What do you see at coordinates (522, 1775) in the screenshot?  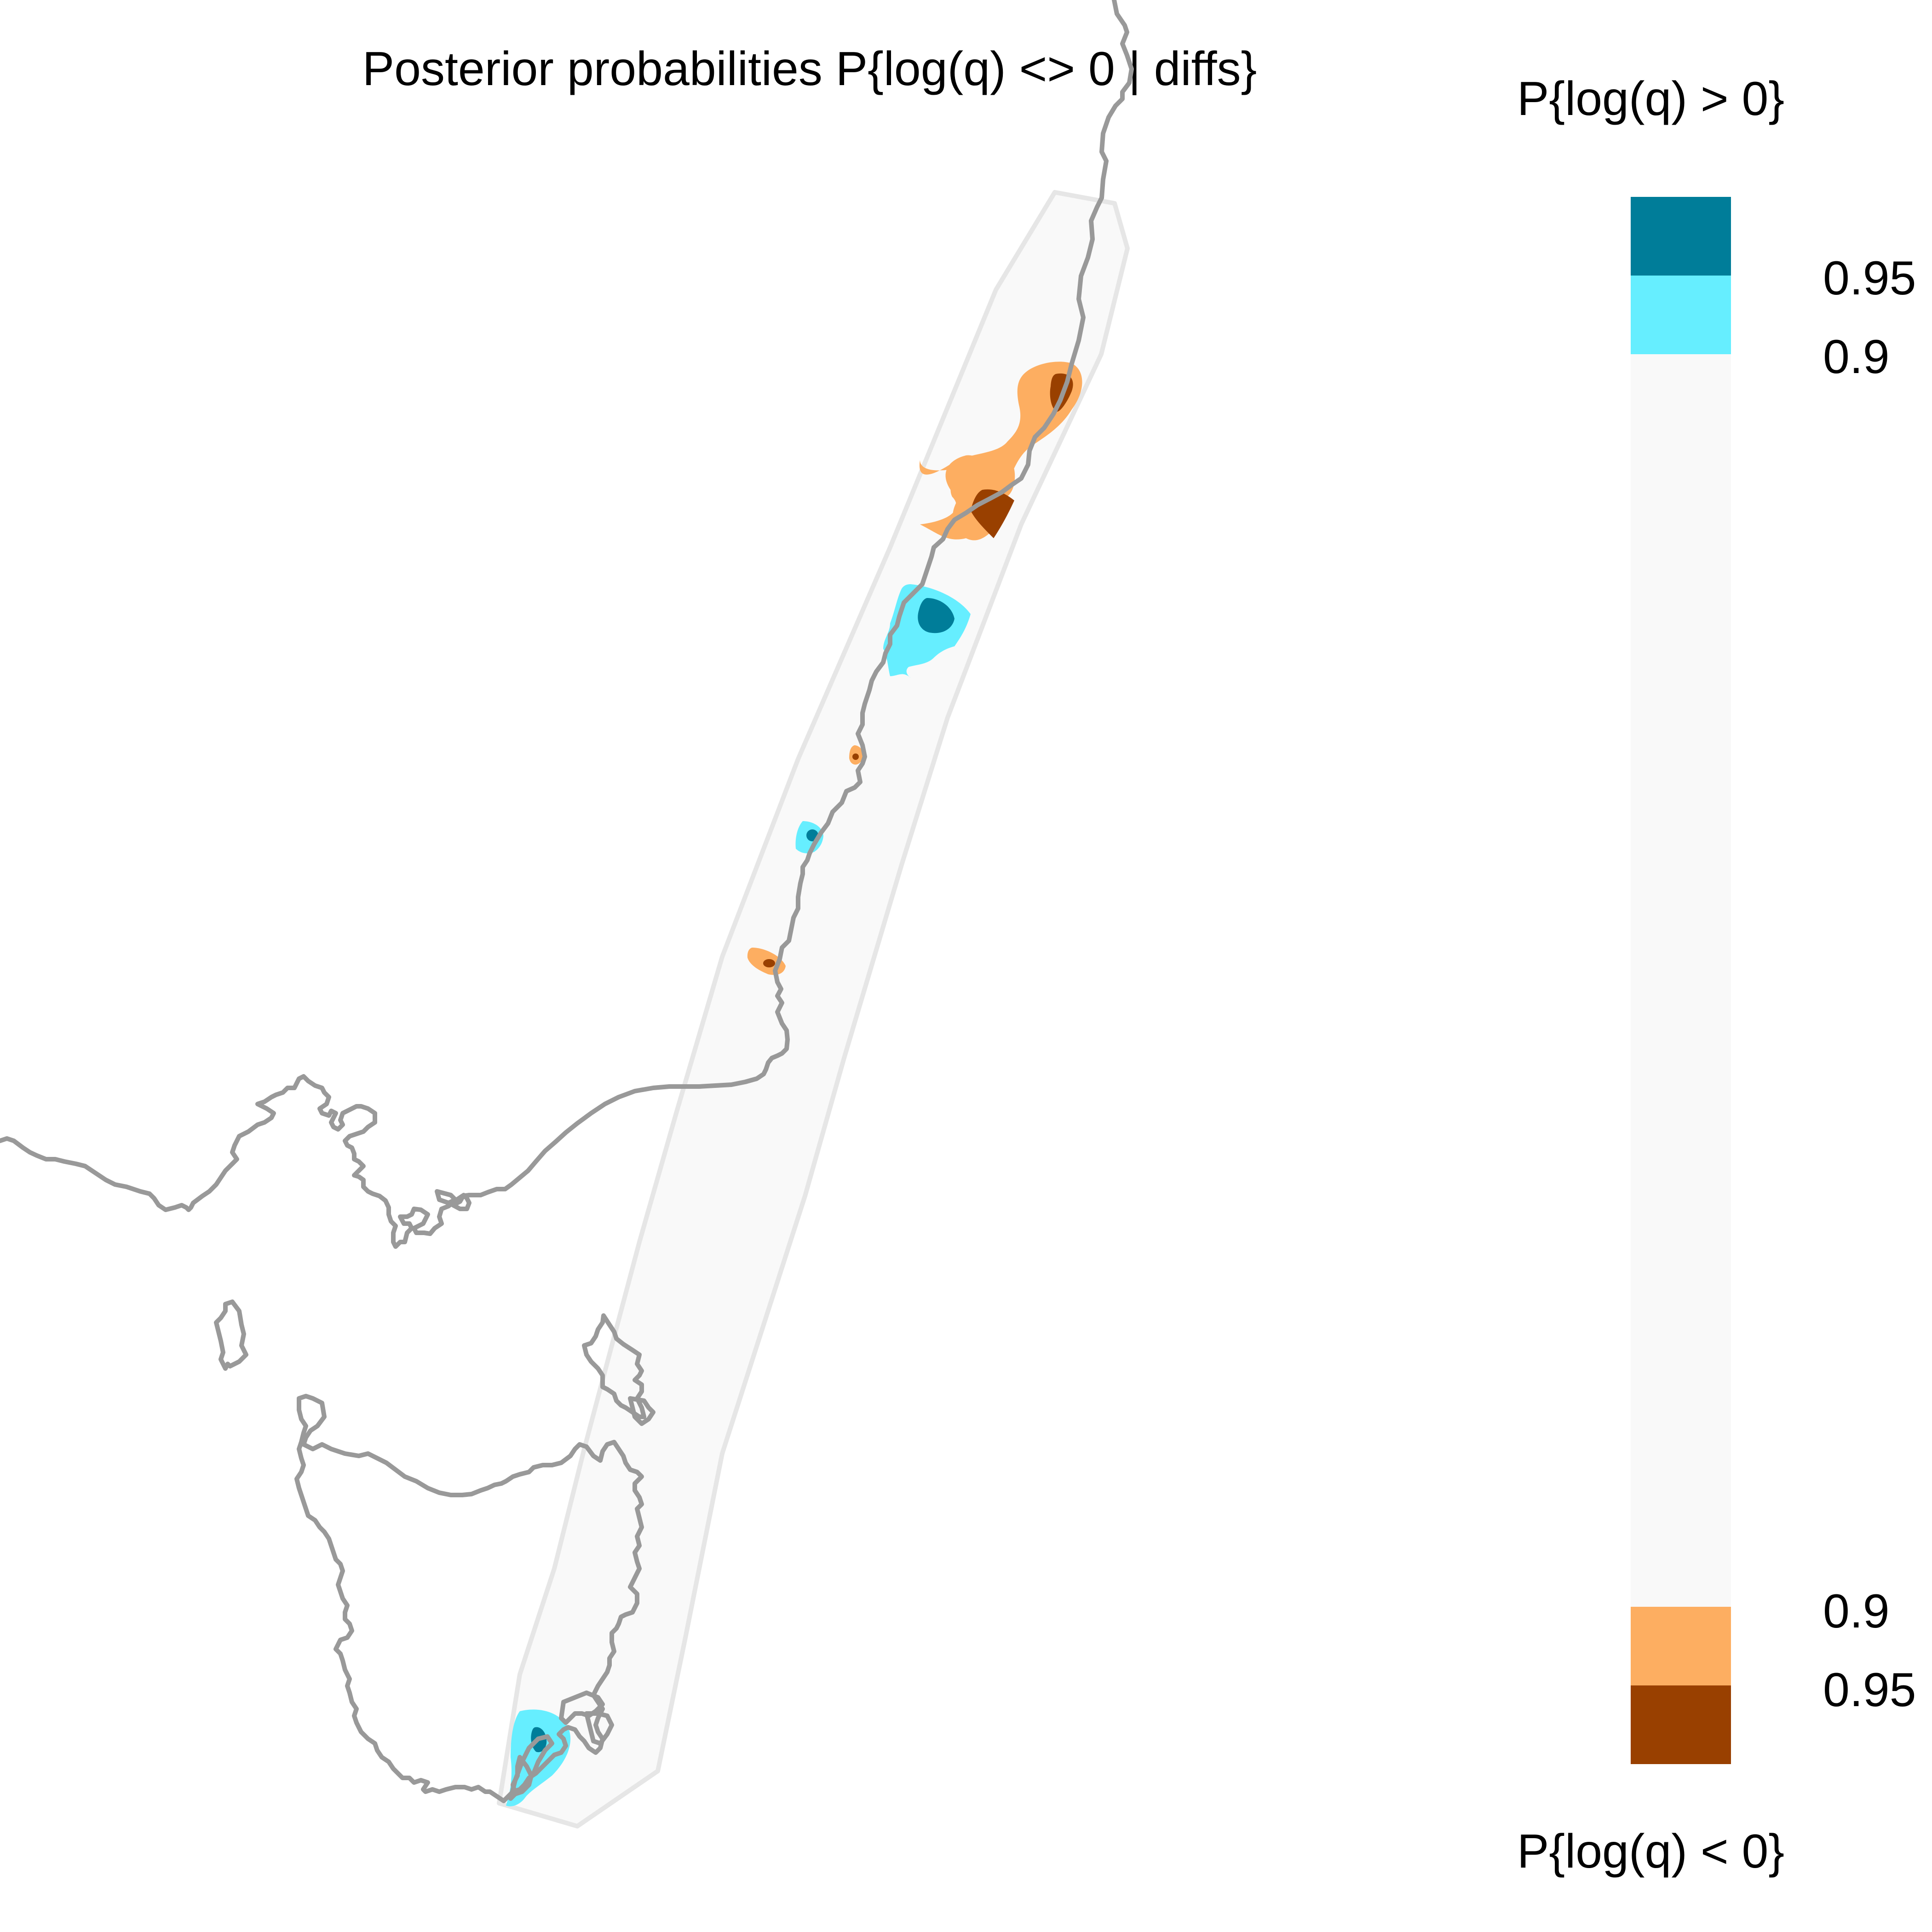 I see `bruny-island` at bounding box center [522, 1775].